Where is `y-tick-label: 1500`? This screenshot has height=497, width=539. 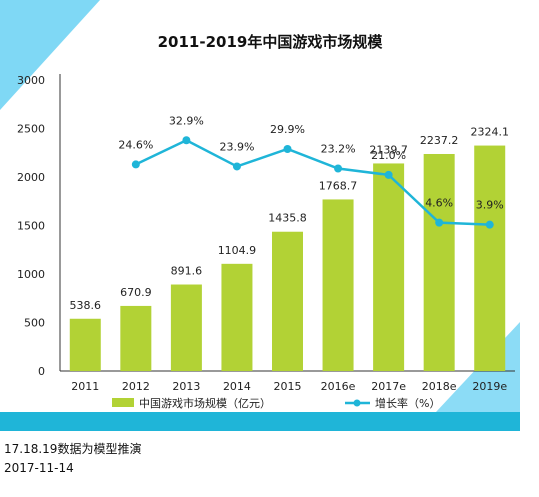
y-tick-label: 1500 is located at coordinates (31, 226).